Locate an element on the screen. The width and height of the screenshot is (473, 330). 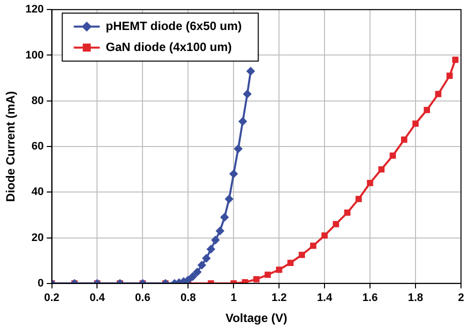
x-tick-label: 1.2 is located at coordinates (279, 298).